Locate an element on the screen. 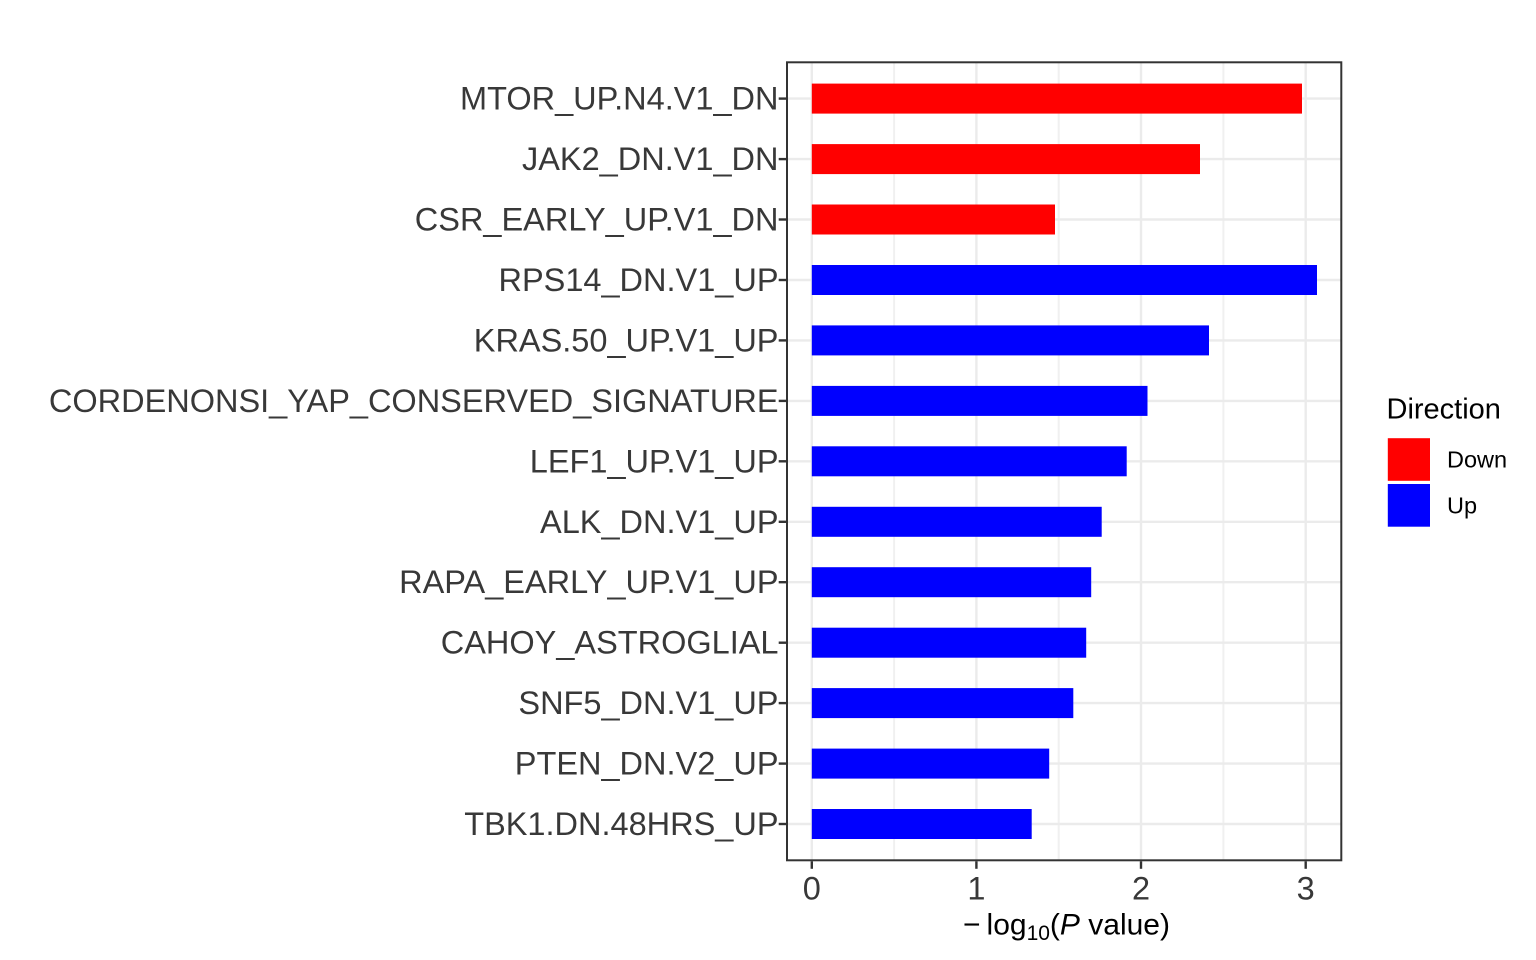  svg-text: KRAS.50_UP.V1_UP is located at coordinates (626, 340).